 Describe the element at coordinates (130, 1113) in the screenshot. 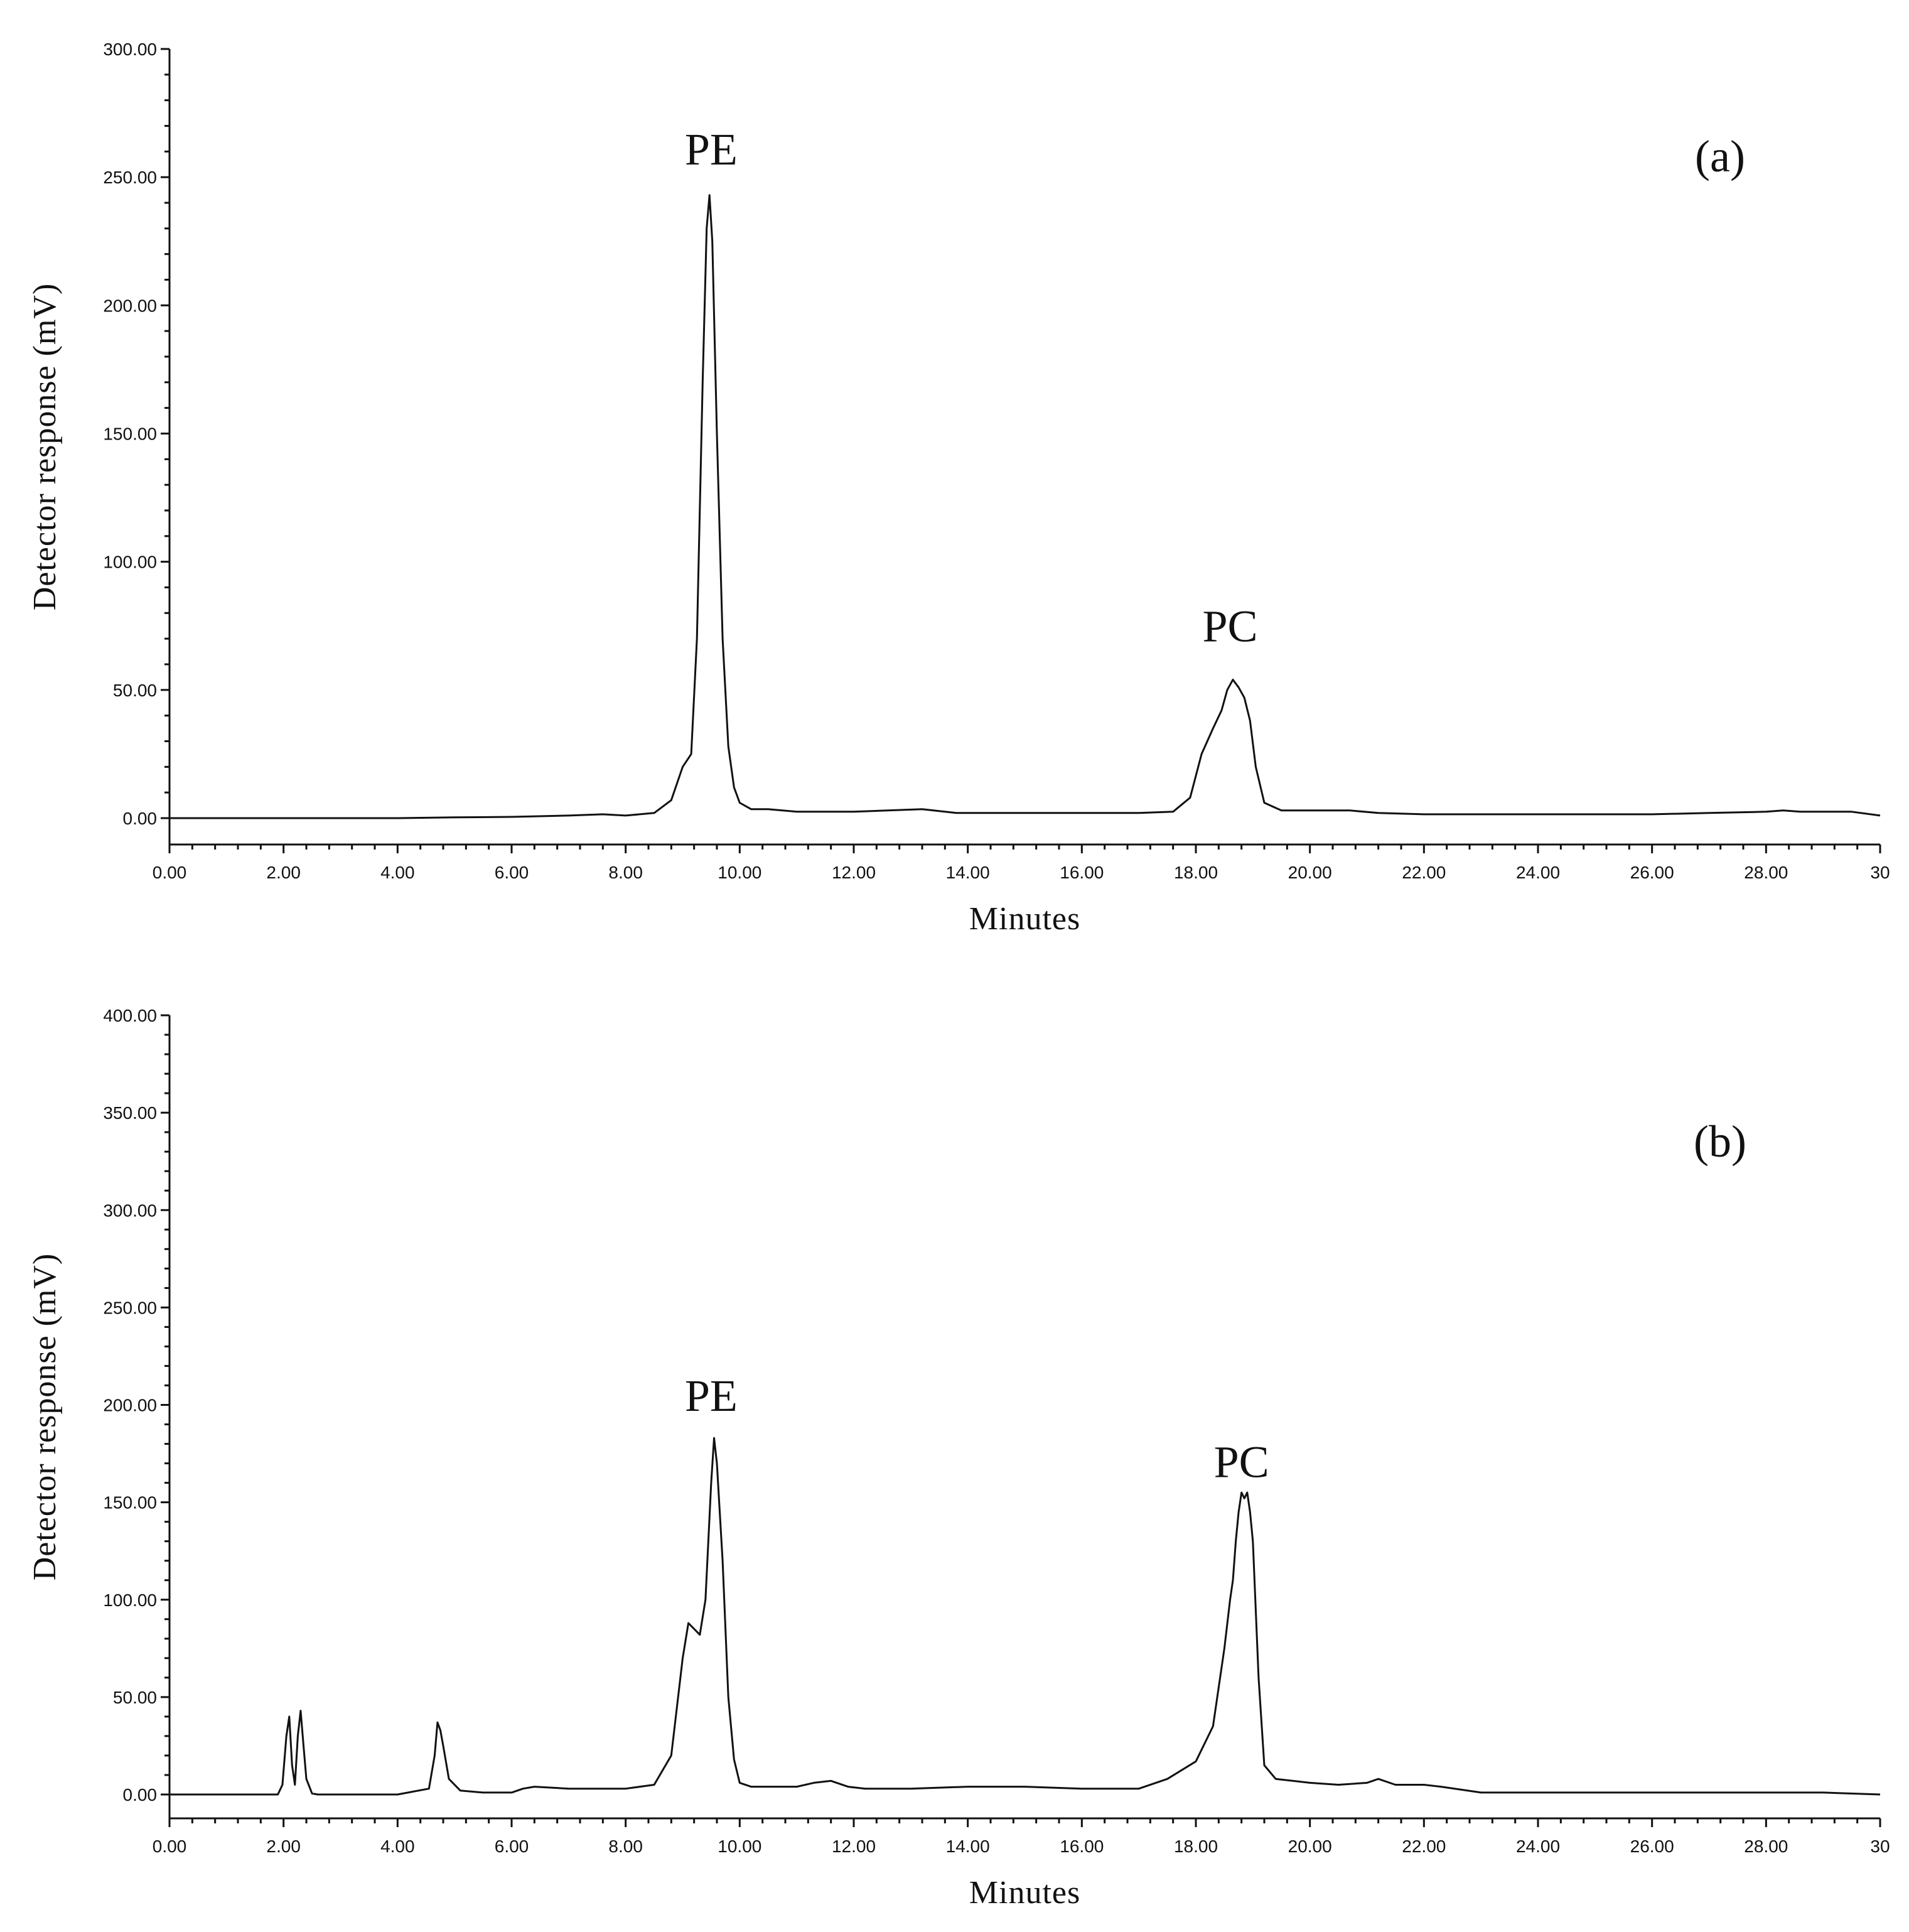

I see `y-tick-label: 350.00` at that location.